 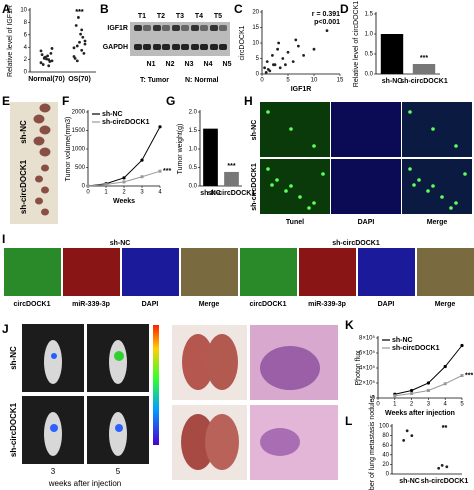 I want to click on annotation: p<0.001, so click(x=327, y=22).